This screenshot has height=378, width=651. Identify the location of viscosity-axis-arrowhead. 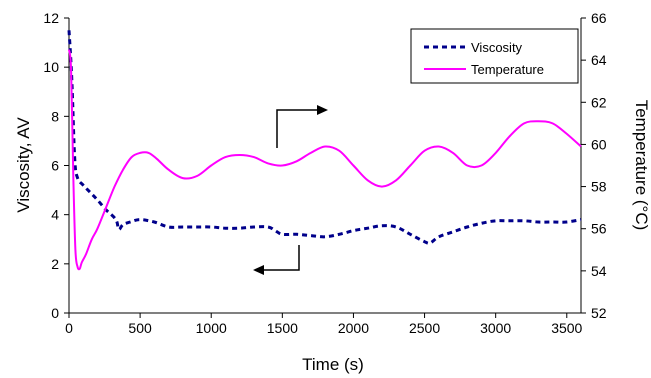
(258, 270).